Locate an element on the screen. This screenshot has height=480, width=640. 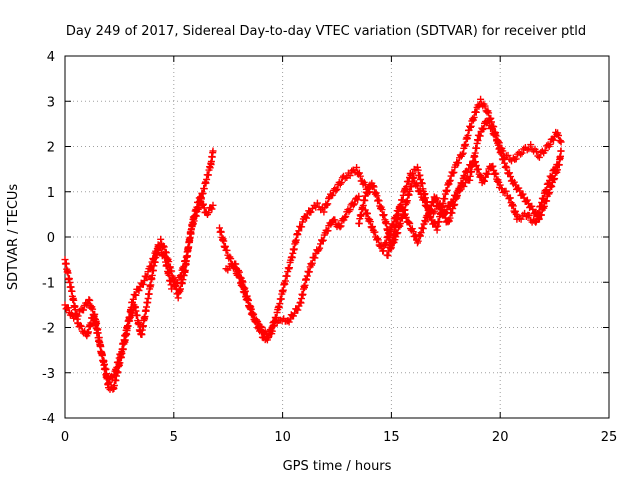
y-tick-label: -4 is located at coordinates (48, 419).